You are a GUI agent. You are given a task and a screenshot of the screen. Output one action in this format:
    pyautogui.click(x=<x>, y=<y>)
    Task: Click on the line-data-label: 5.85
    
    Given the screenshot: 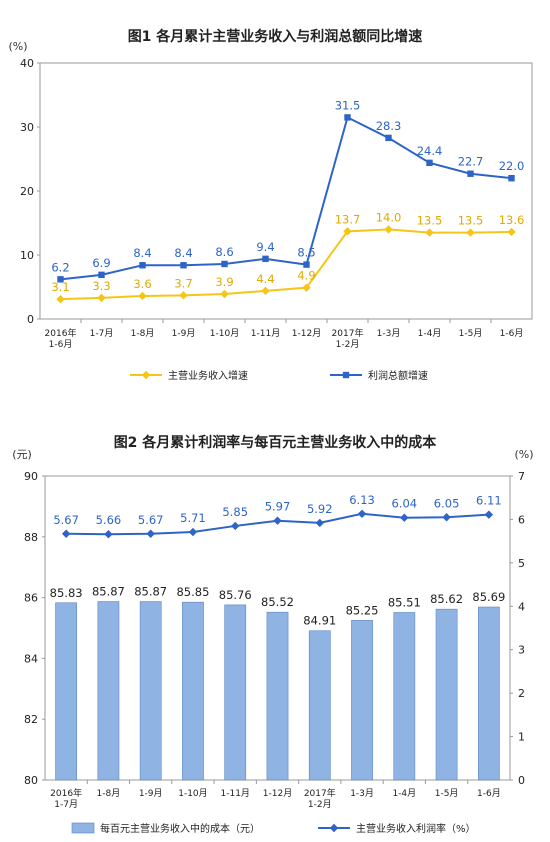 What is the action you would take?
    pyautogui.click(x=235, y=512)
    